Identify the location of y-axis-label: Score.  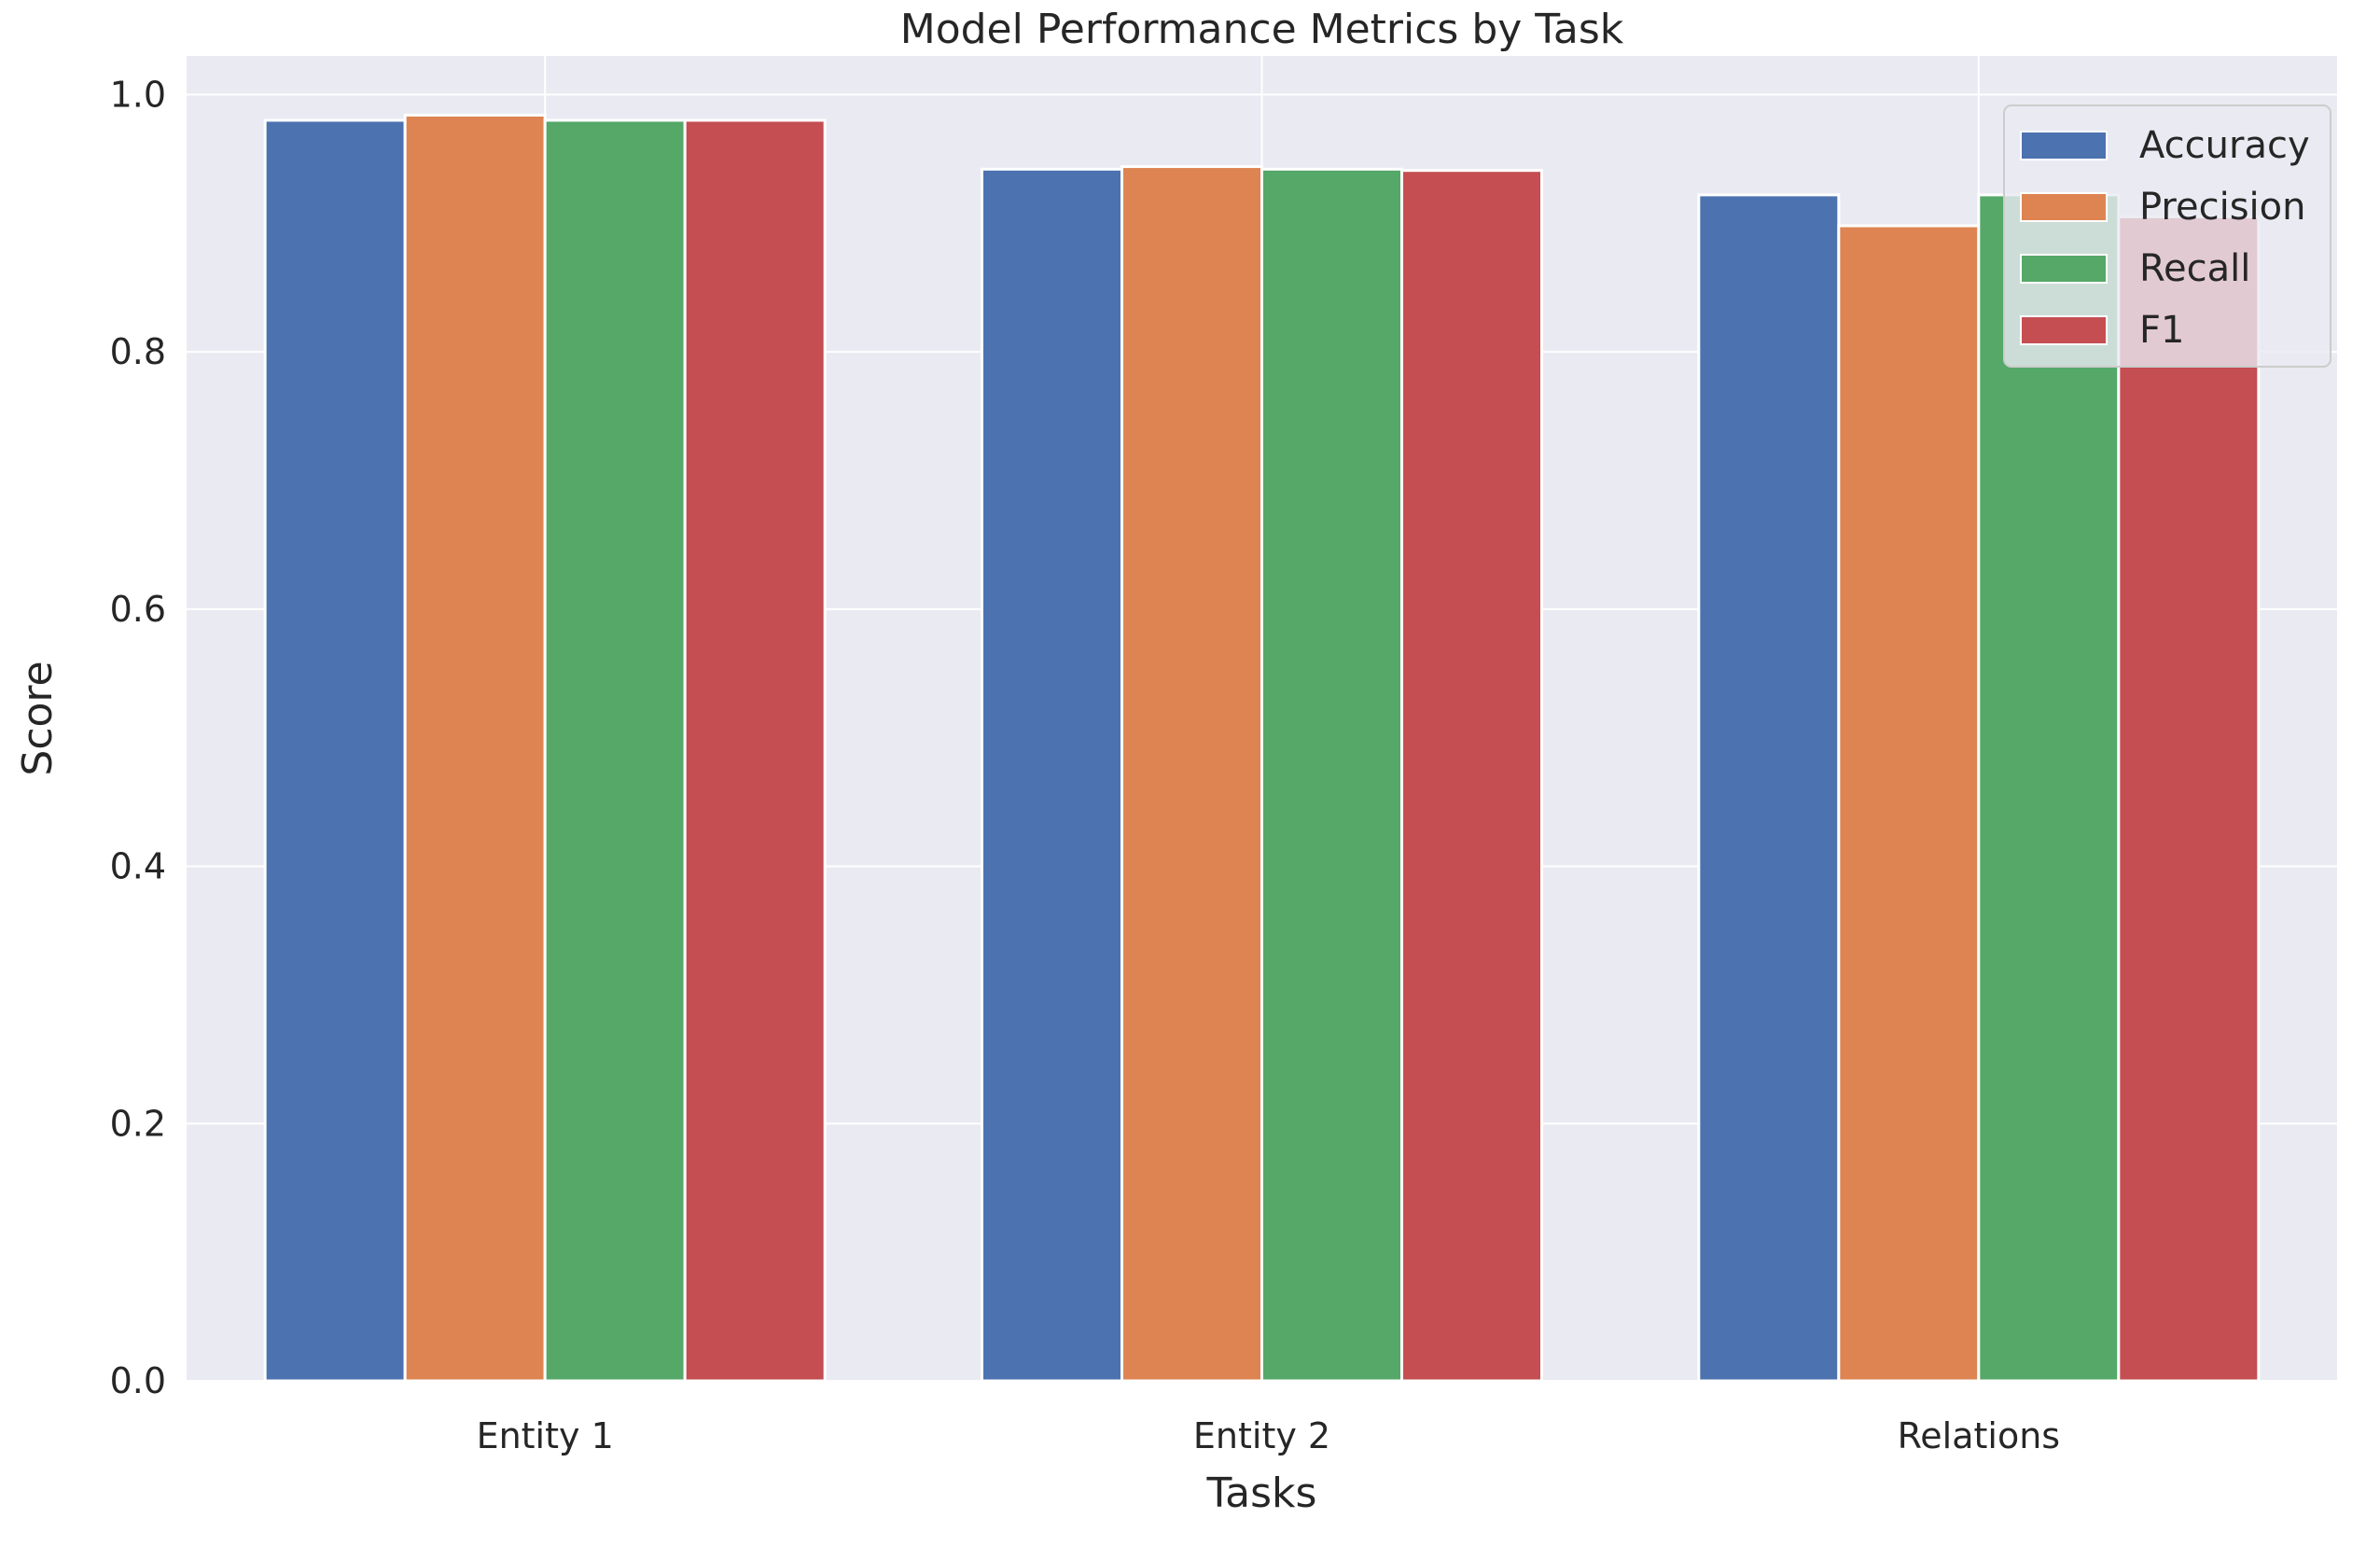
(38, 718).